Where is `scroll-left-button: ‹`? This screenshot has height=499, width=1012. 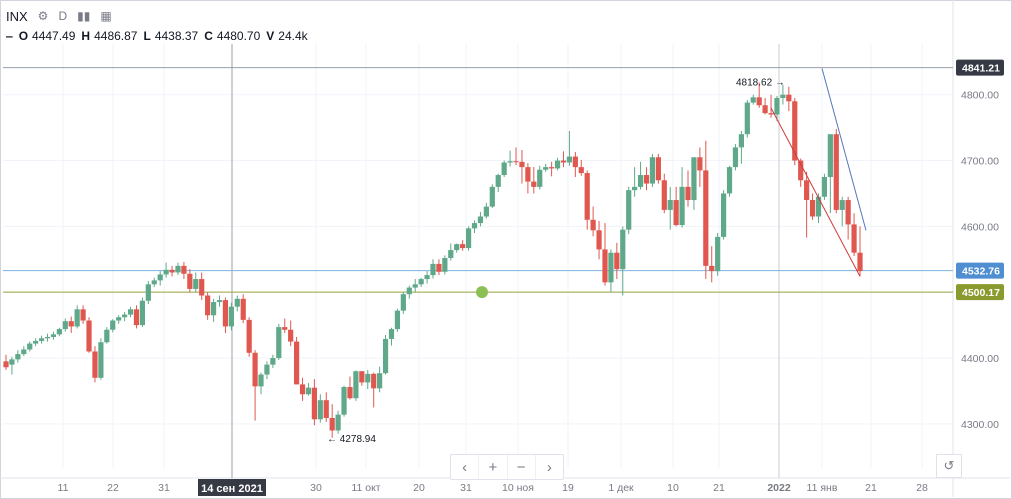 scroll-left-button: ‹ is located at coordinates (465, 467).